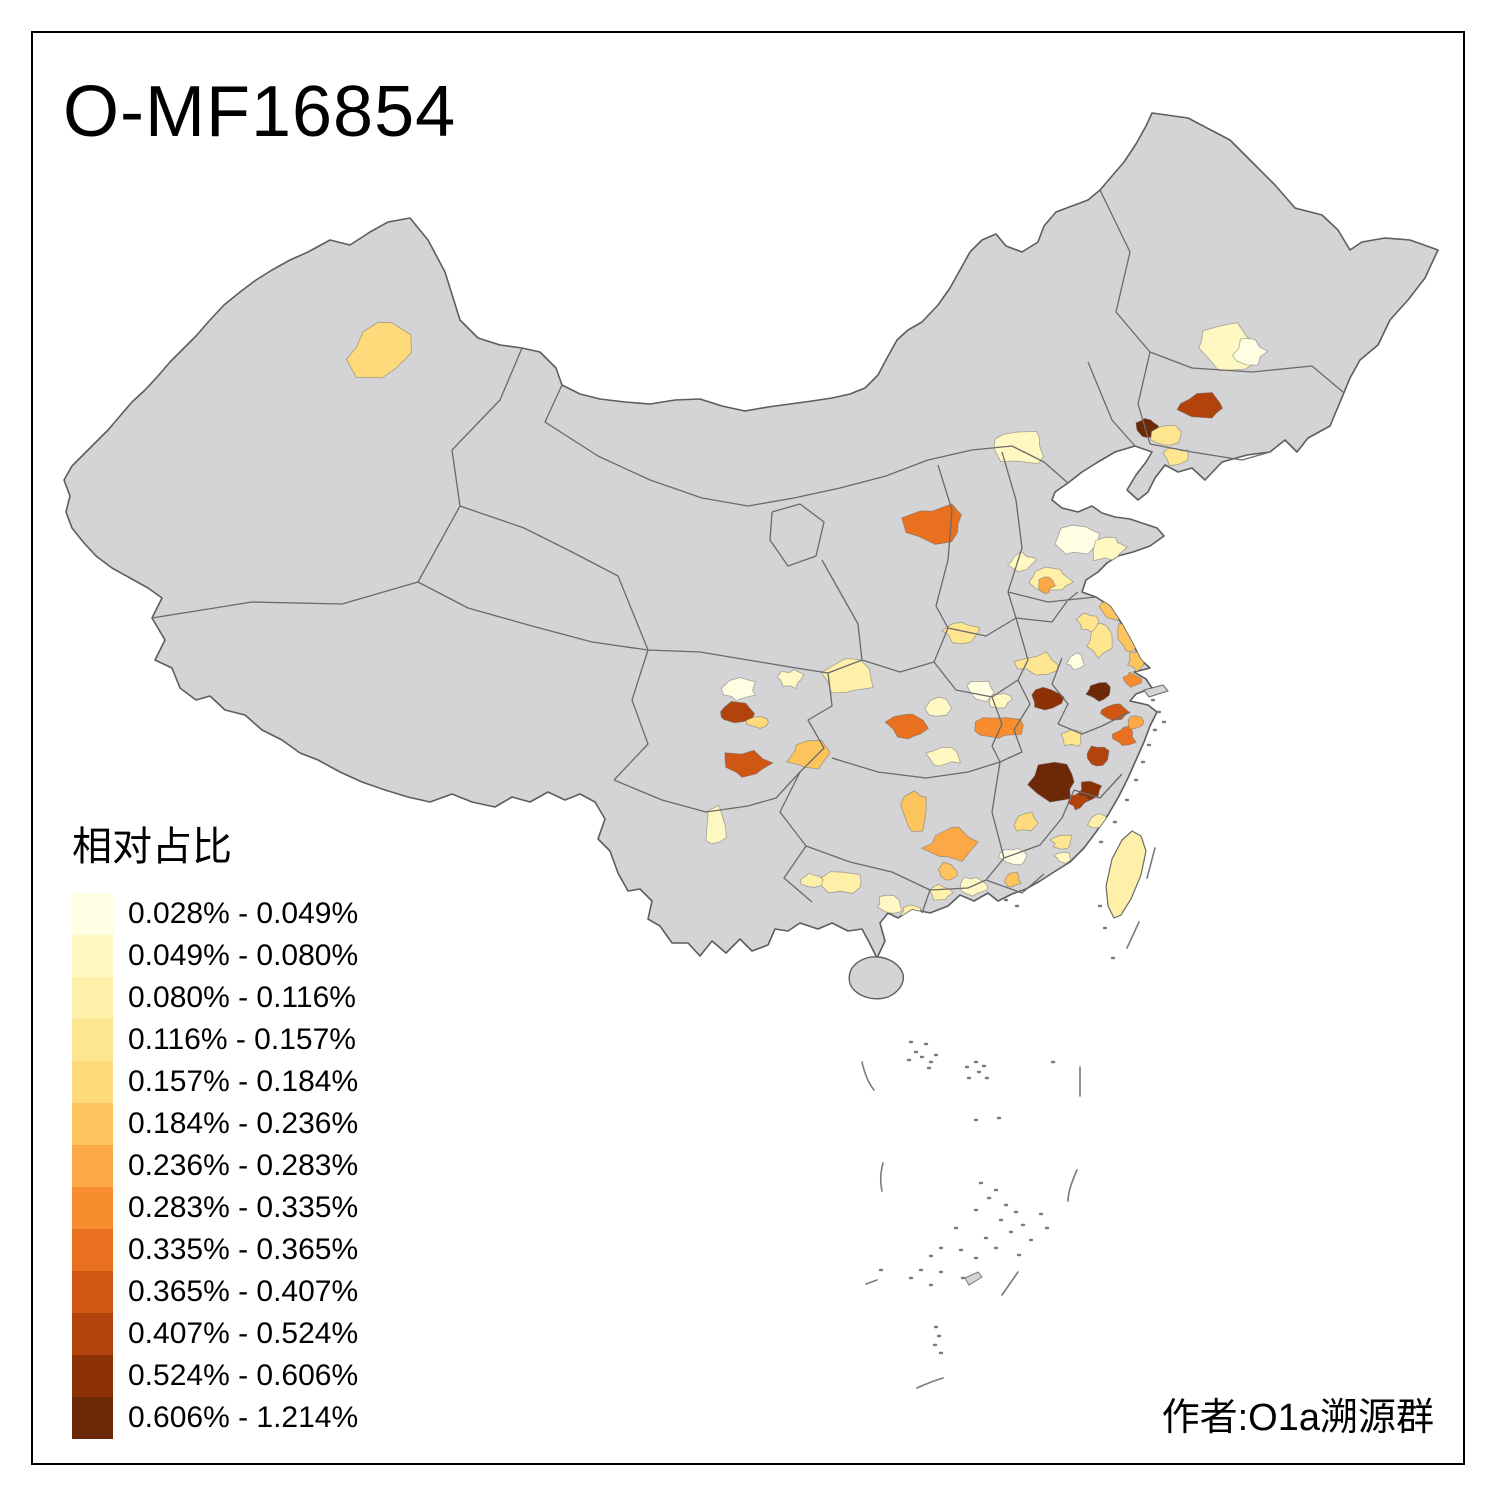  Describe the element at coordinates (243, 1249) in the screenshot. I see `legend-label: 0.335% - 0.365%` at that location.